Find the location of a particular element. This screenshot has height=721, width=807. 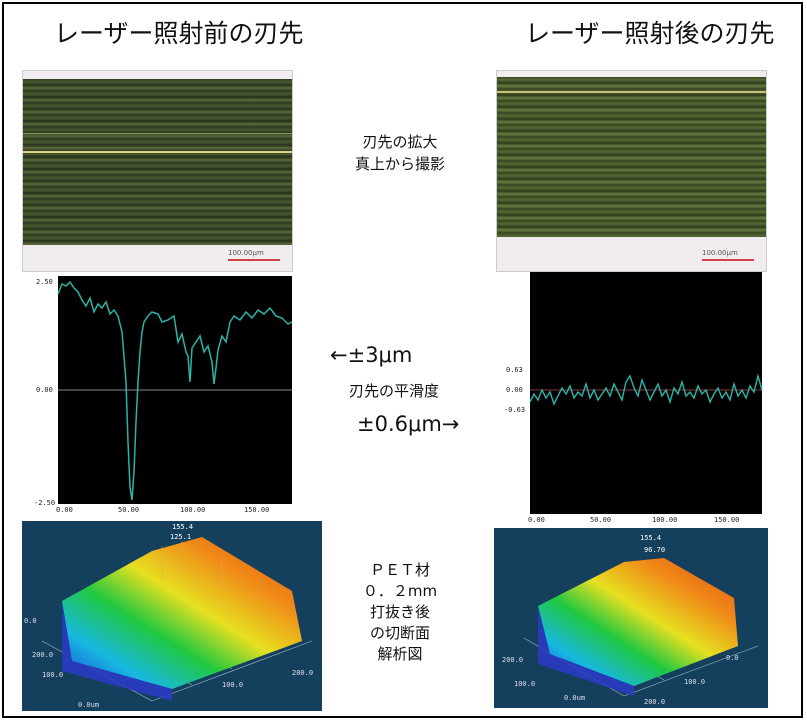

left-ytick-bot: -2.50 is located at coordinates (45, 503).